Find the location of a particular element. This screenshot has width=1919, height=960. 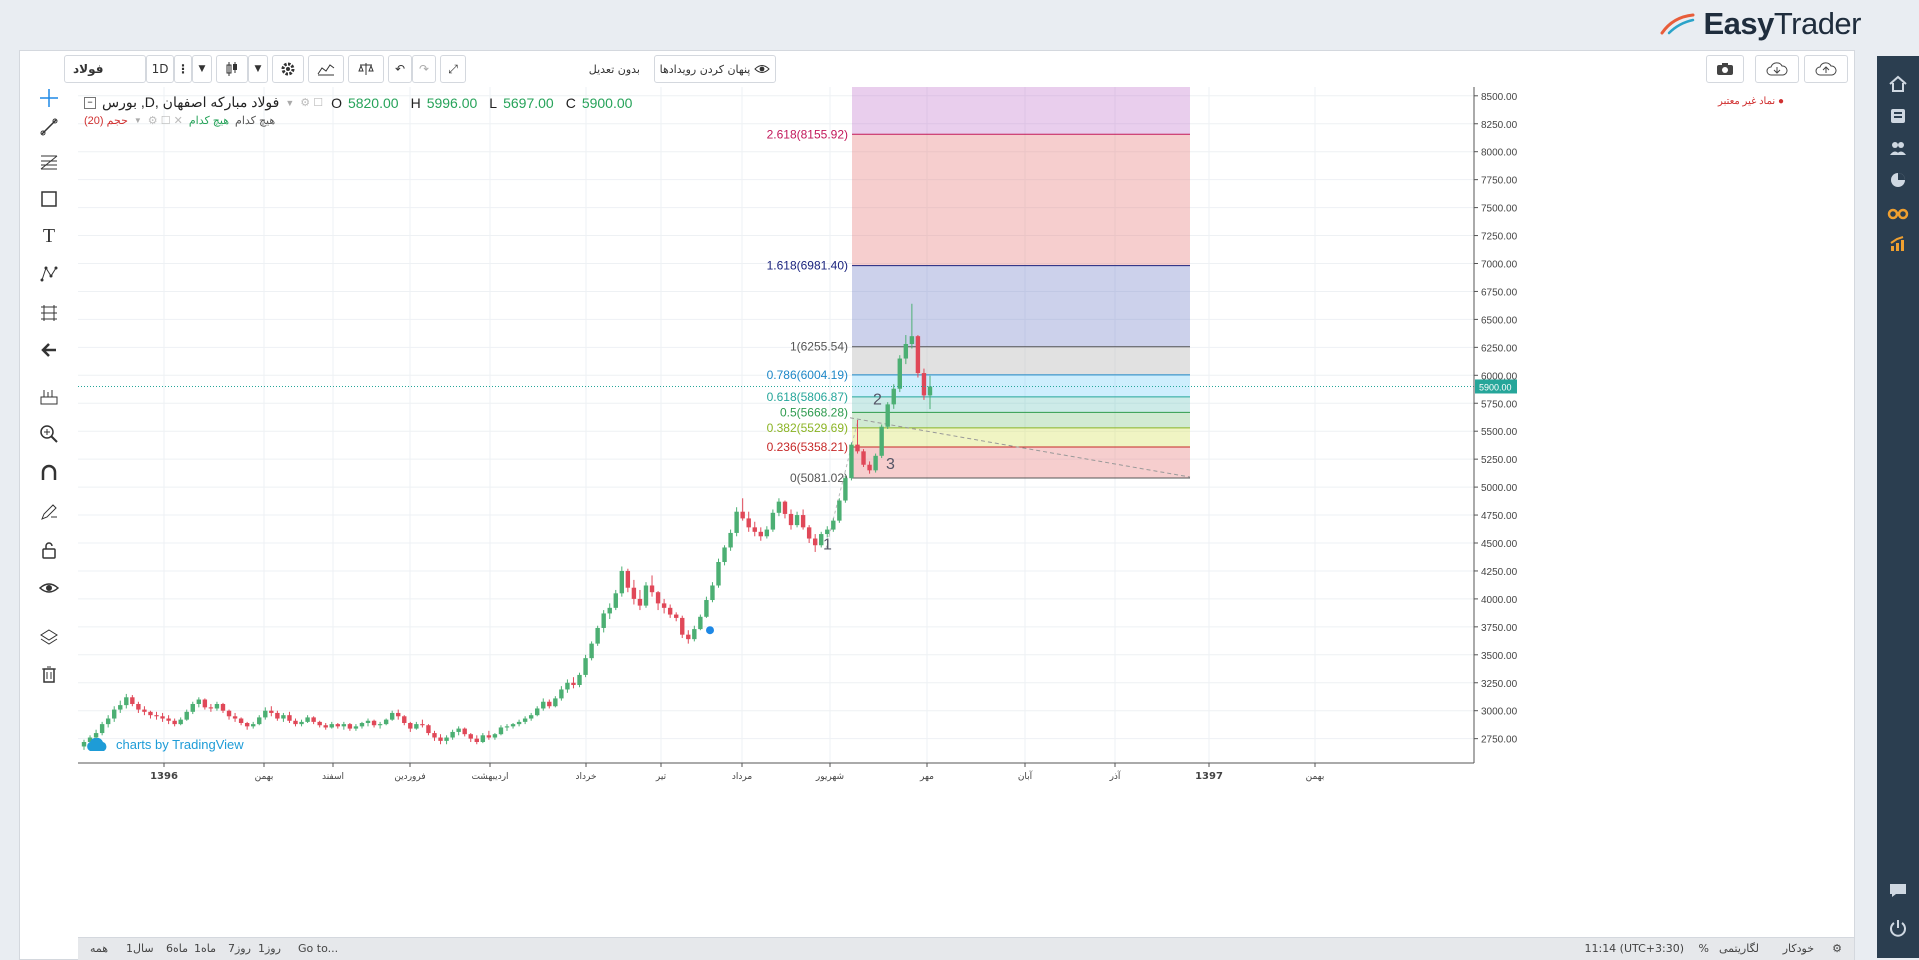

interval-dropdown-icon: ▼ is located at coordinates (202, 69).